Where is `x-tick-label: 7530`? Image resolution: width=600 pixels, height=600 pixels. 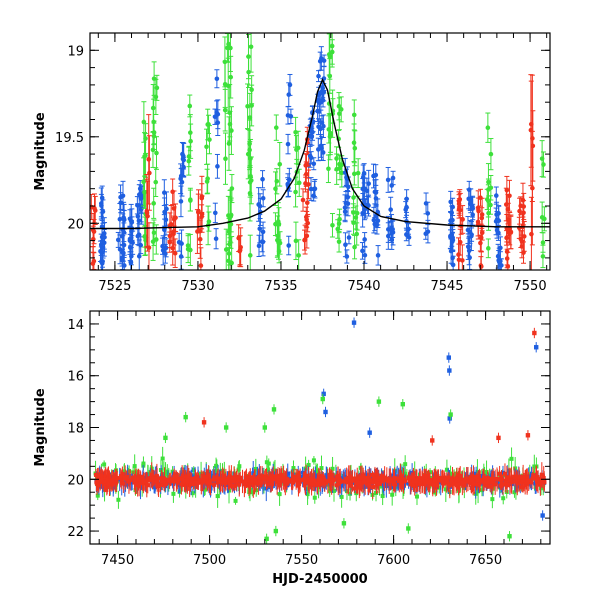 x-tick-label: 7530 is located at coordinates (197, 286).